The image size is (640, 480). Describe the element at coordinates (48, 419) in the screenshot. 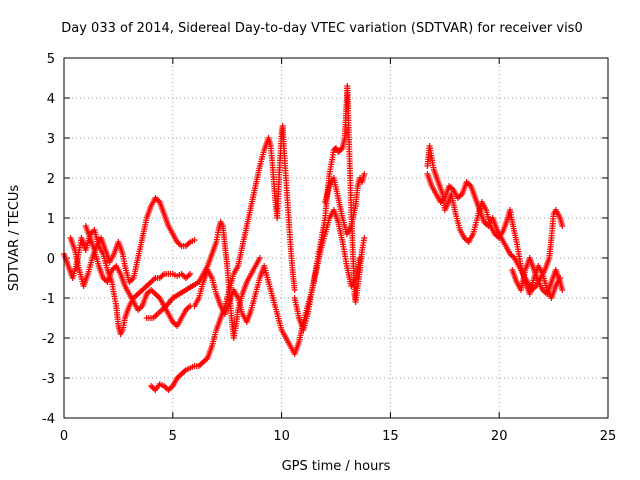

I see `y-tick-label: -4` at that location.